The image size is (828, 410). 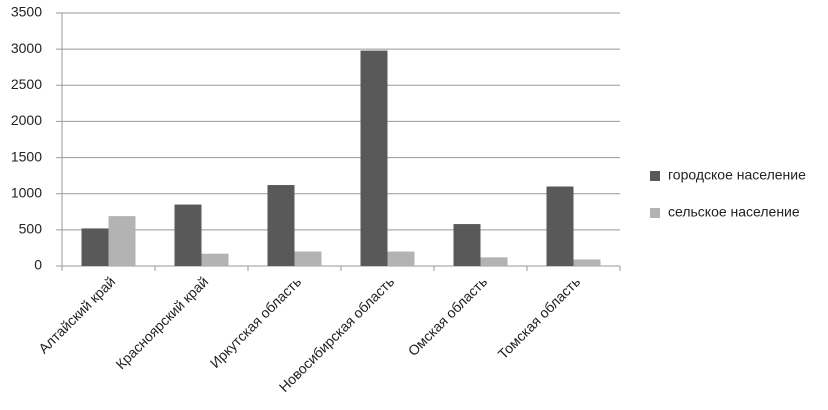 What do you see at coordinates (734, 212) in the screenshot?
I see `legend-label: сельское население` at bounding box center [734, 212].